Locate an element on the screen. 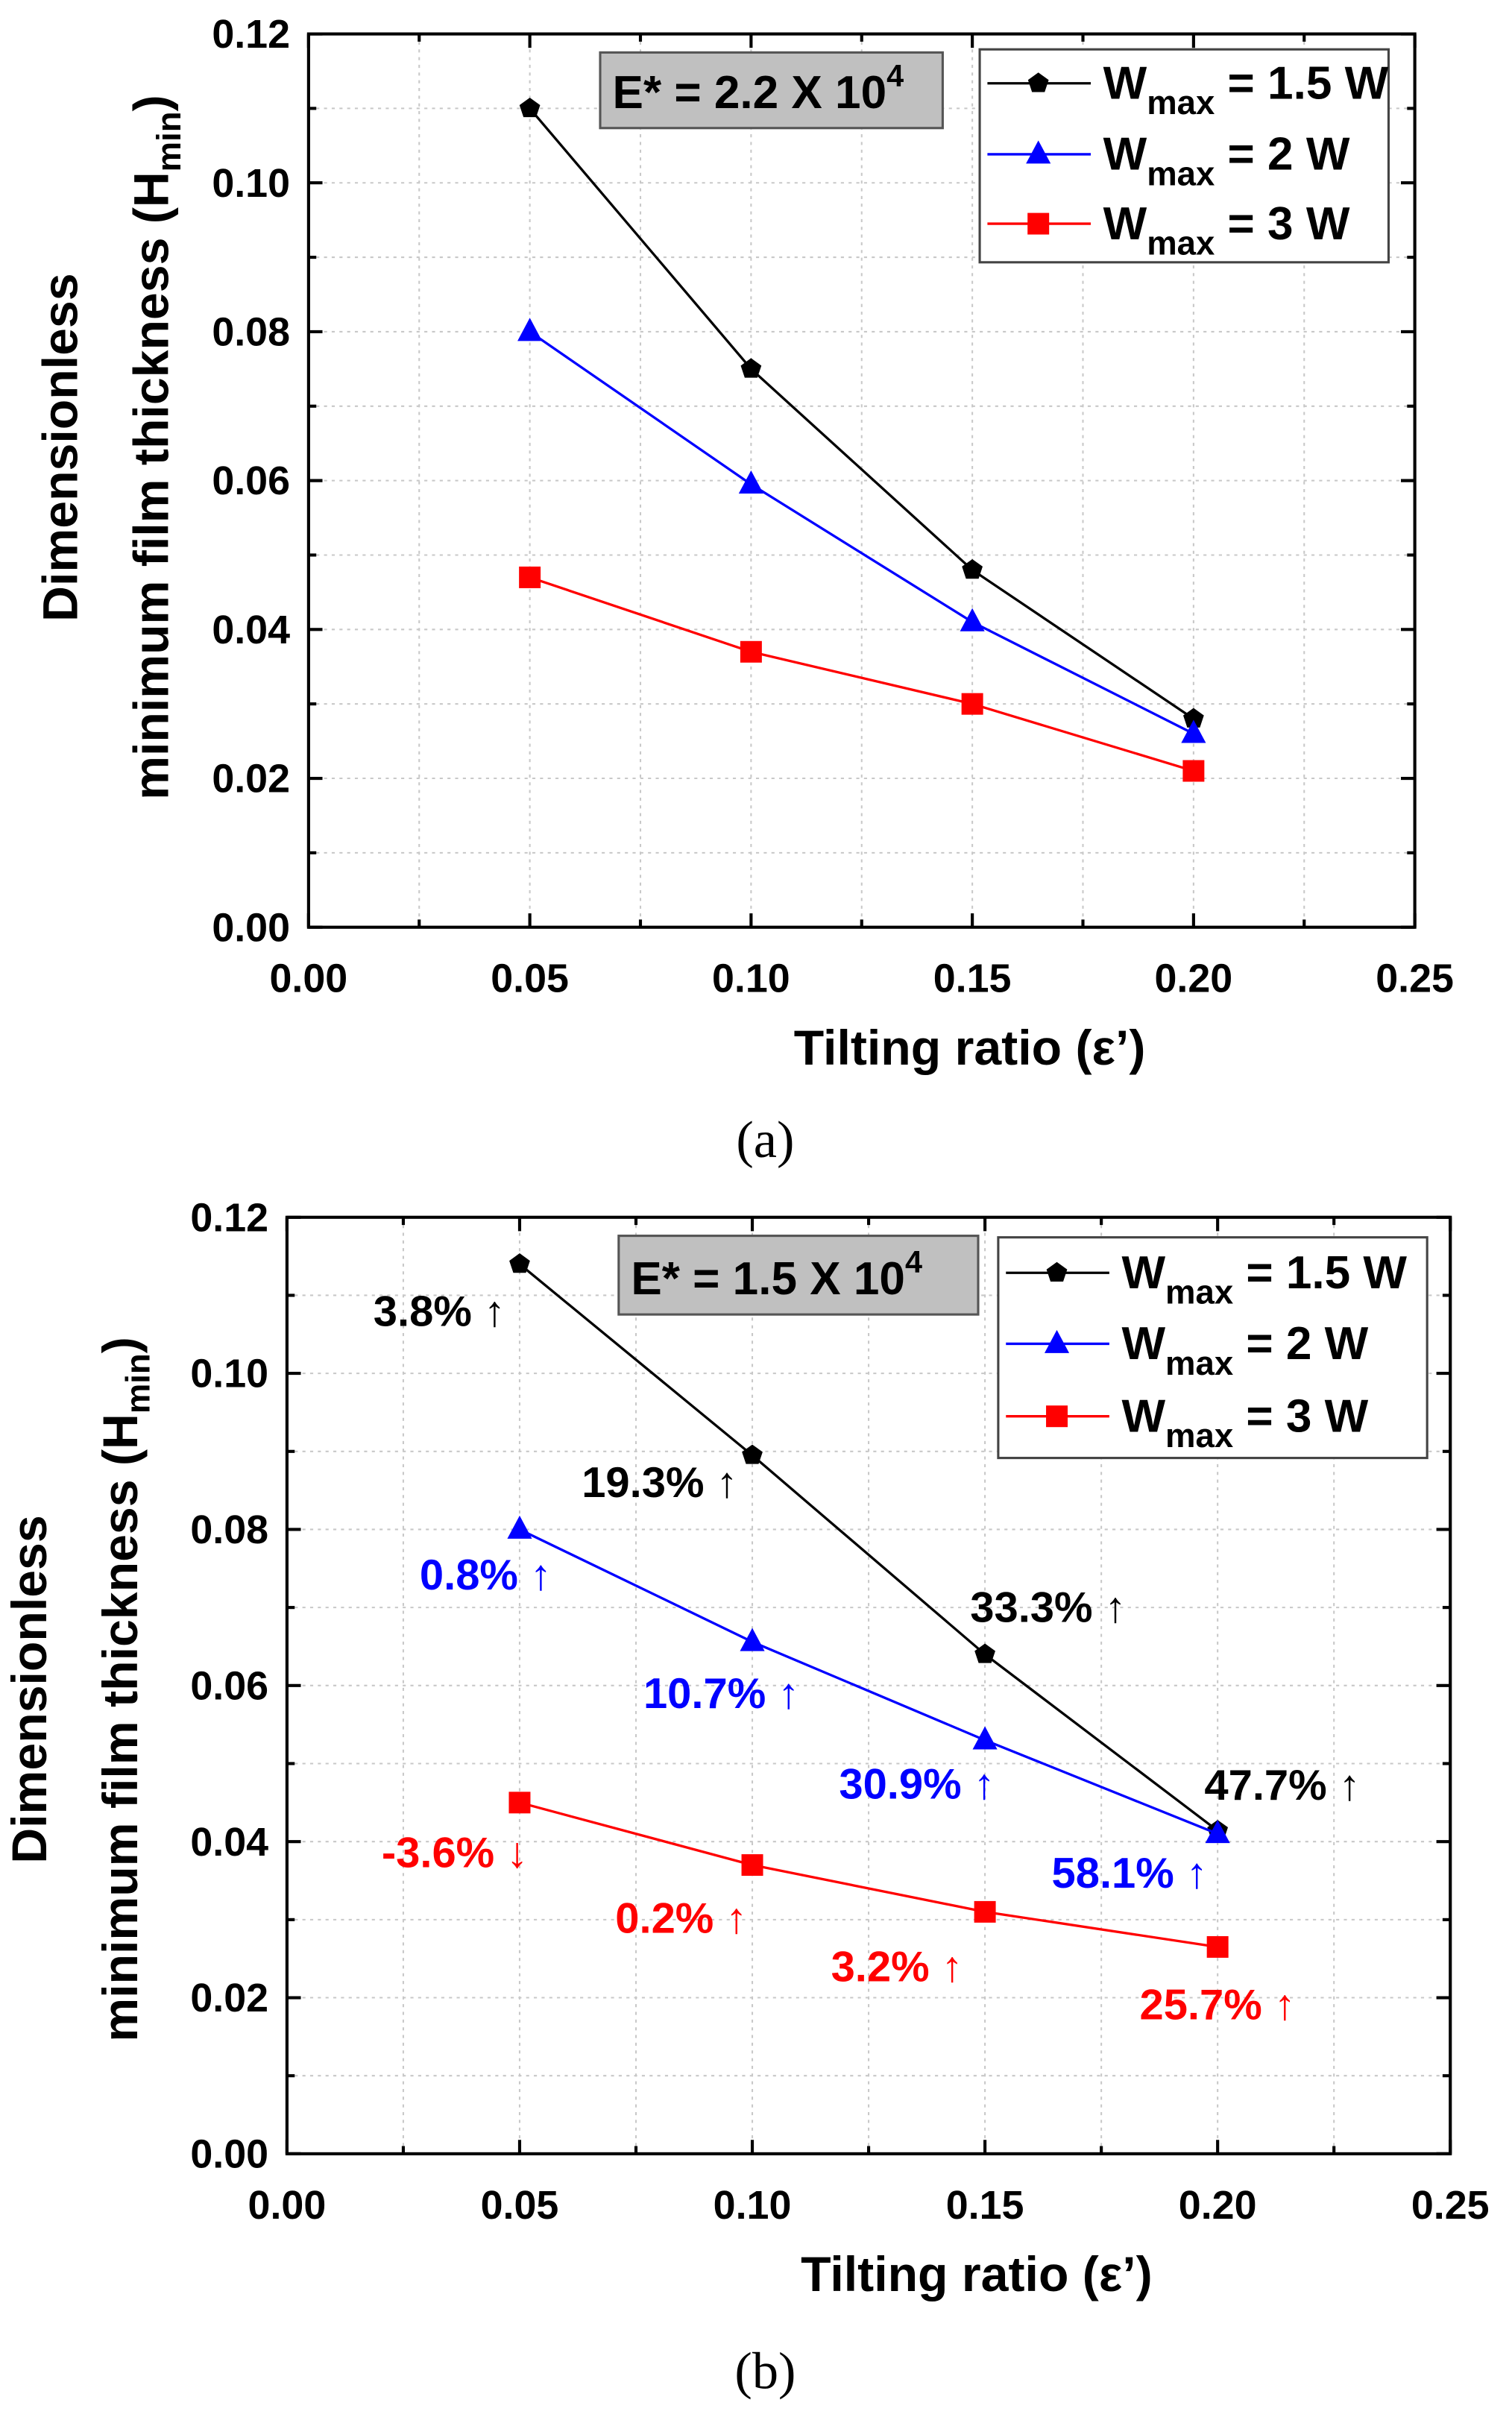  figure-caption: (a) is located at coordinates (765, 1140).